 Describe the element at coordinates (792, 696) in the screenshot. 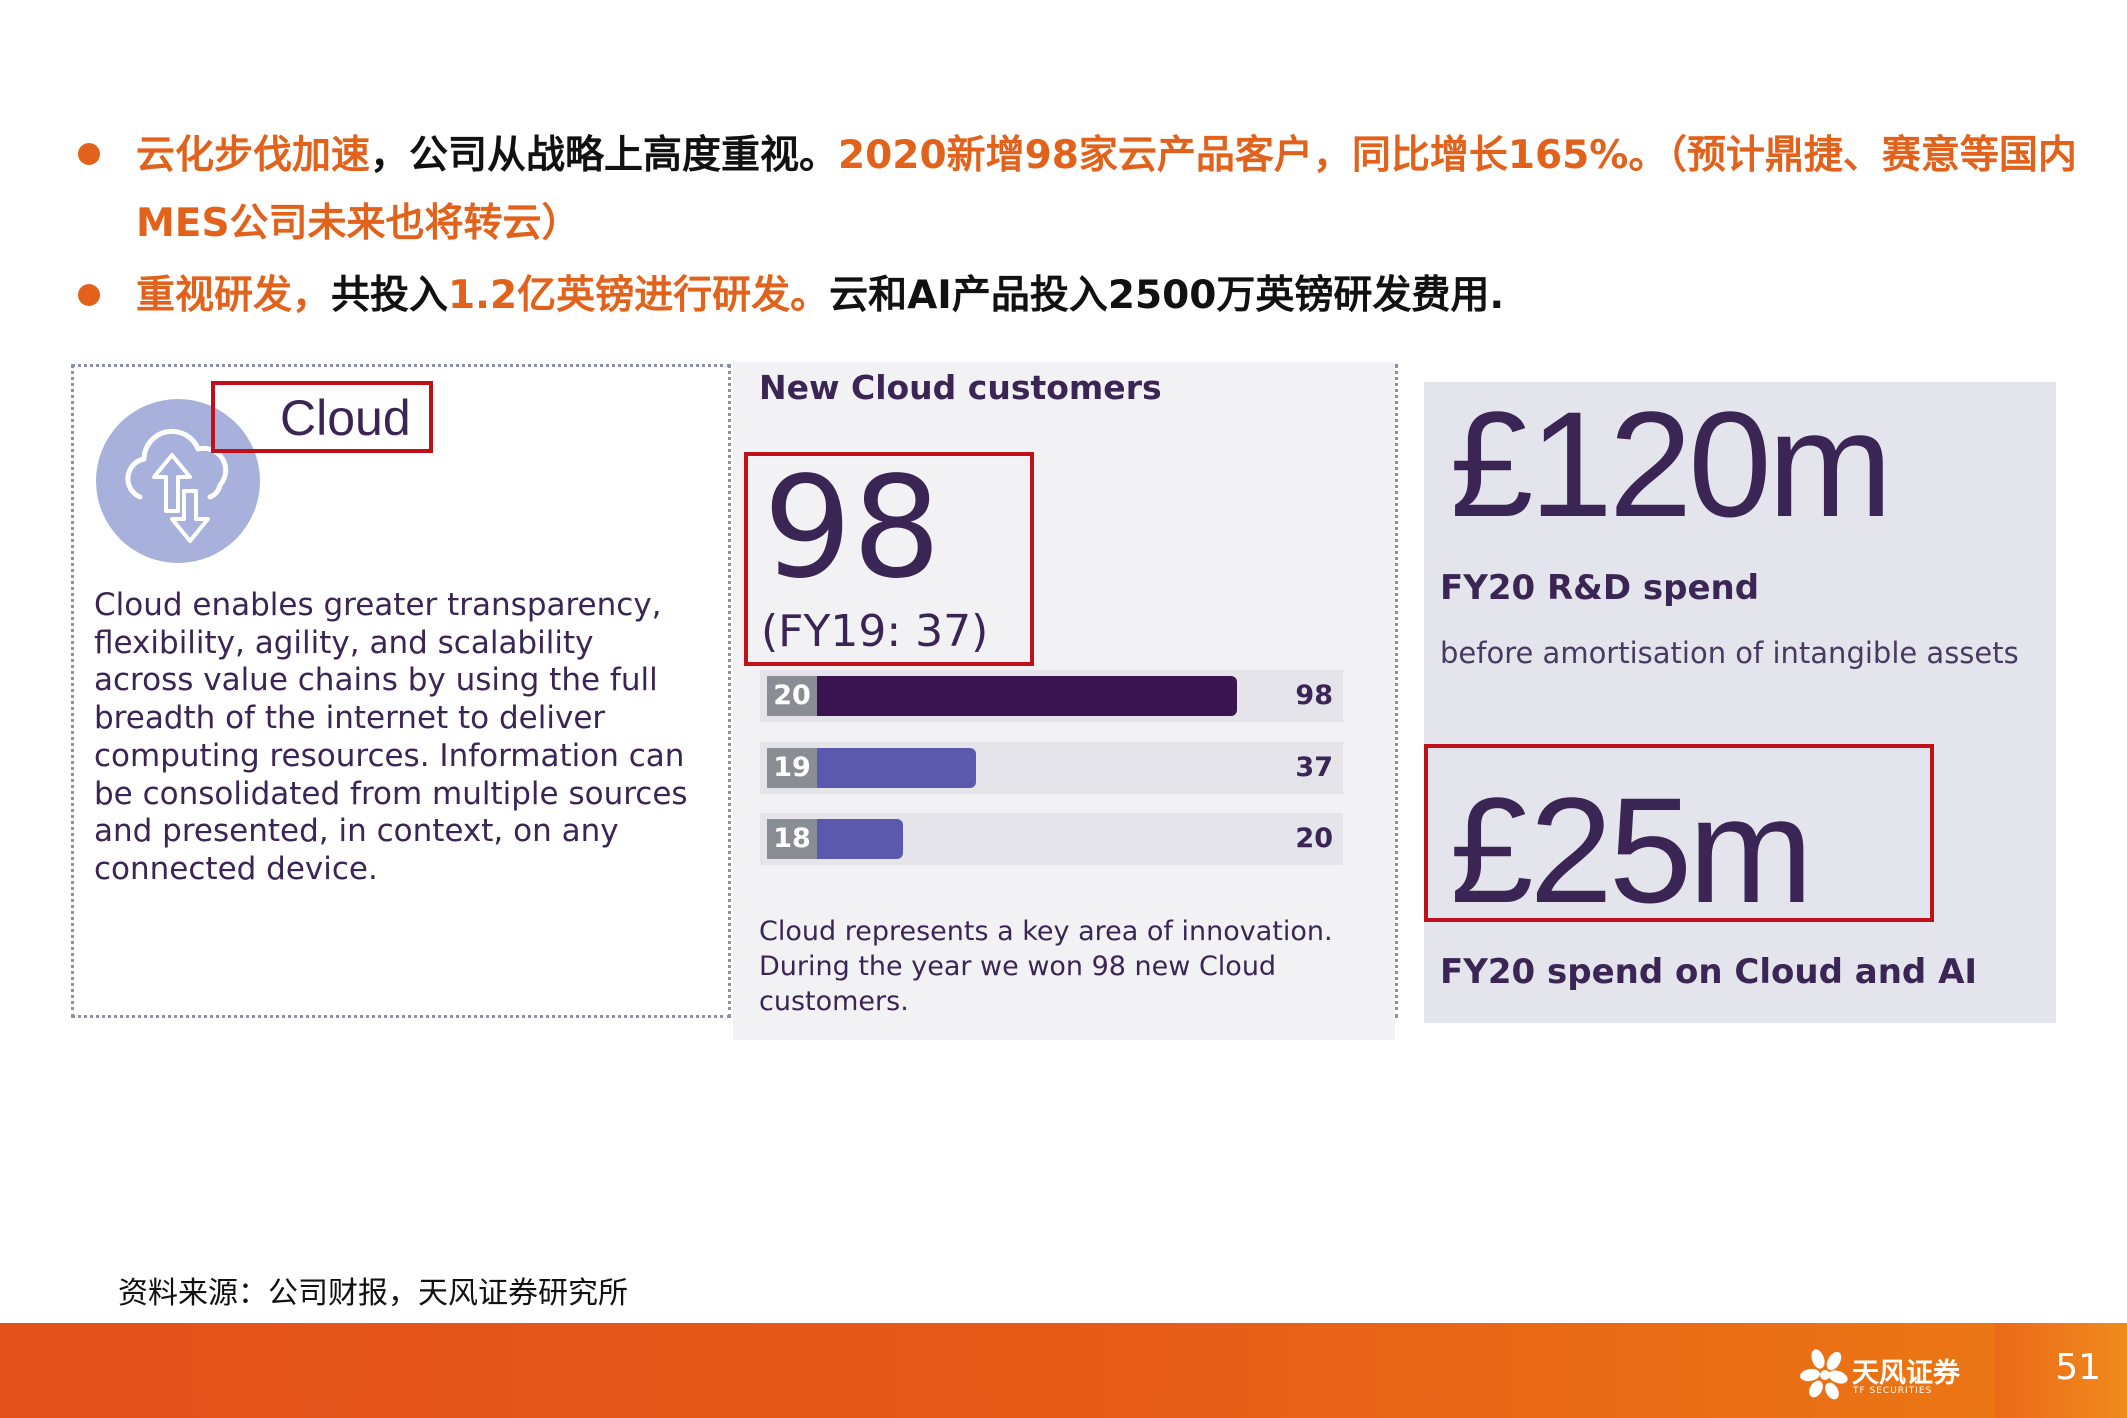

I see `bar-category-label: 20` at that location.